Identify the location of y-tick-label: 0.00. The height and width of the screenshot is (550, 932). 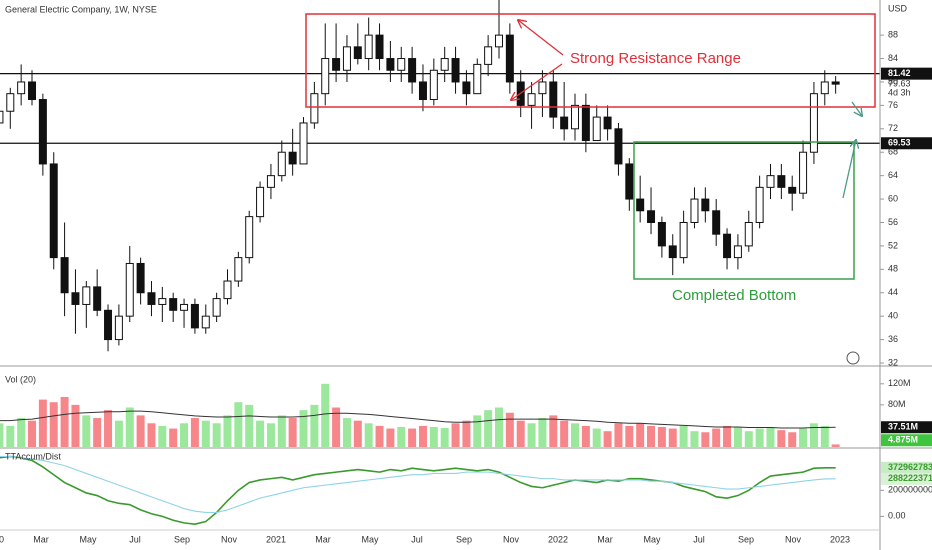
(897, 516).